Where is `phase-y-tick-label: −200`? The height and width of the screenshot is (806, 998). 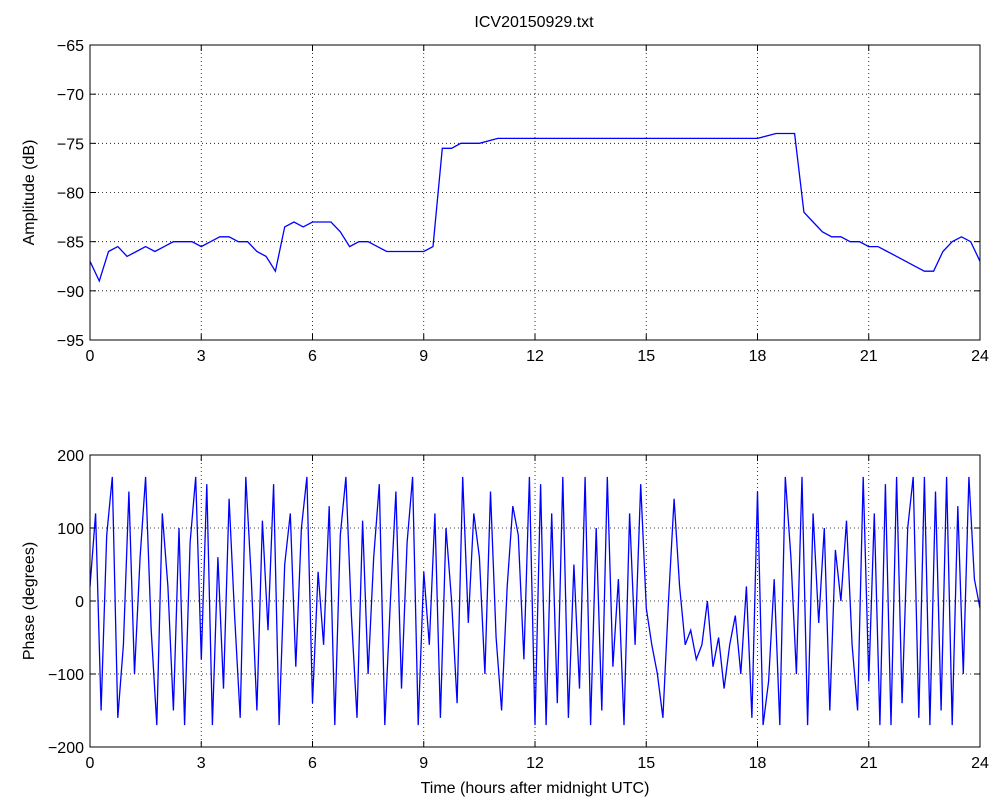
phase-y-tick-label: −200 is located at coordinates (66, 748).